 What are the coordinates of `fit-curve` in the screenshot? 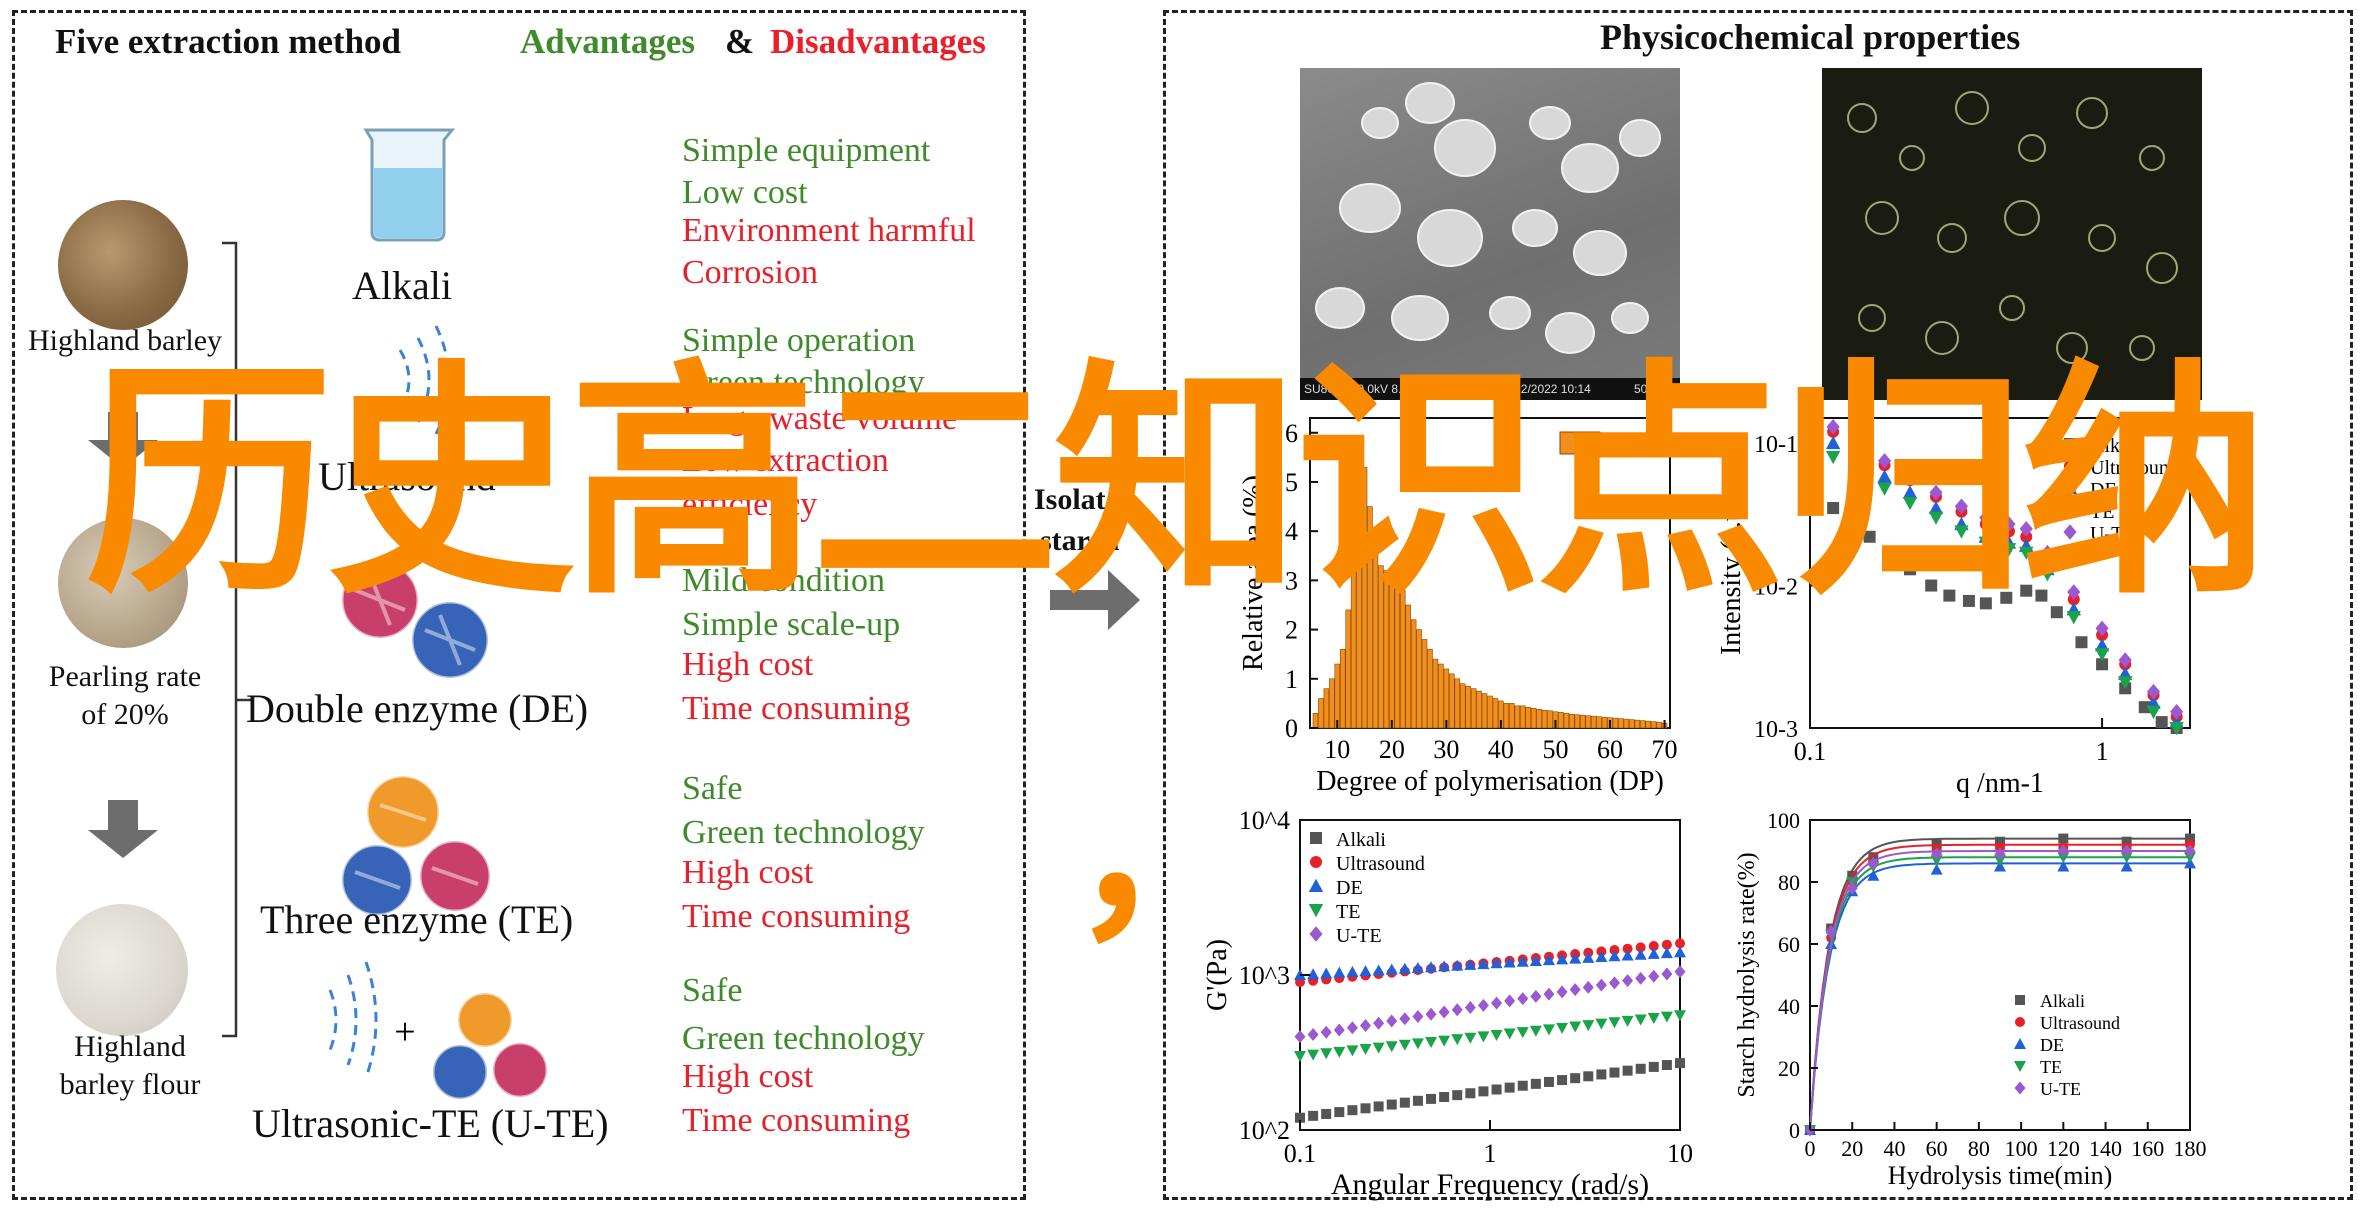 It's located at (1999, 987).